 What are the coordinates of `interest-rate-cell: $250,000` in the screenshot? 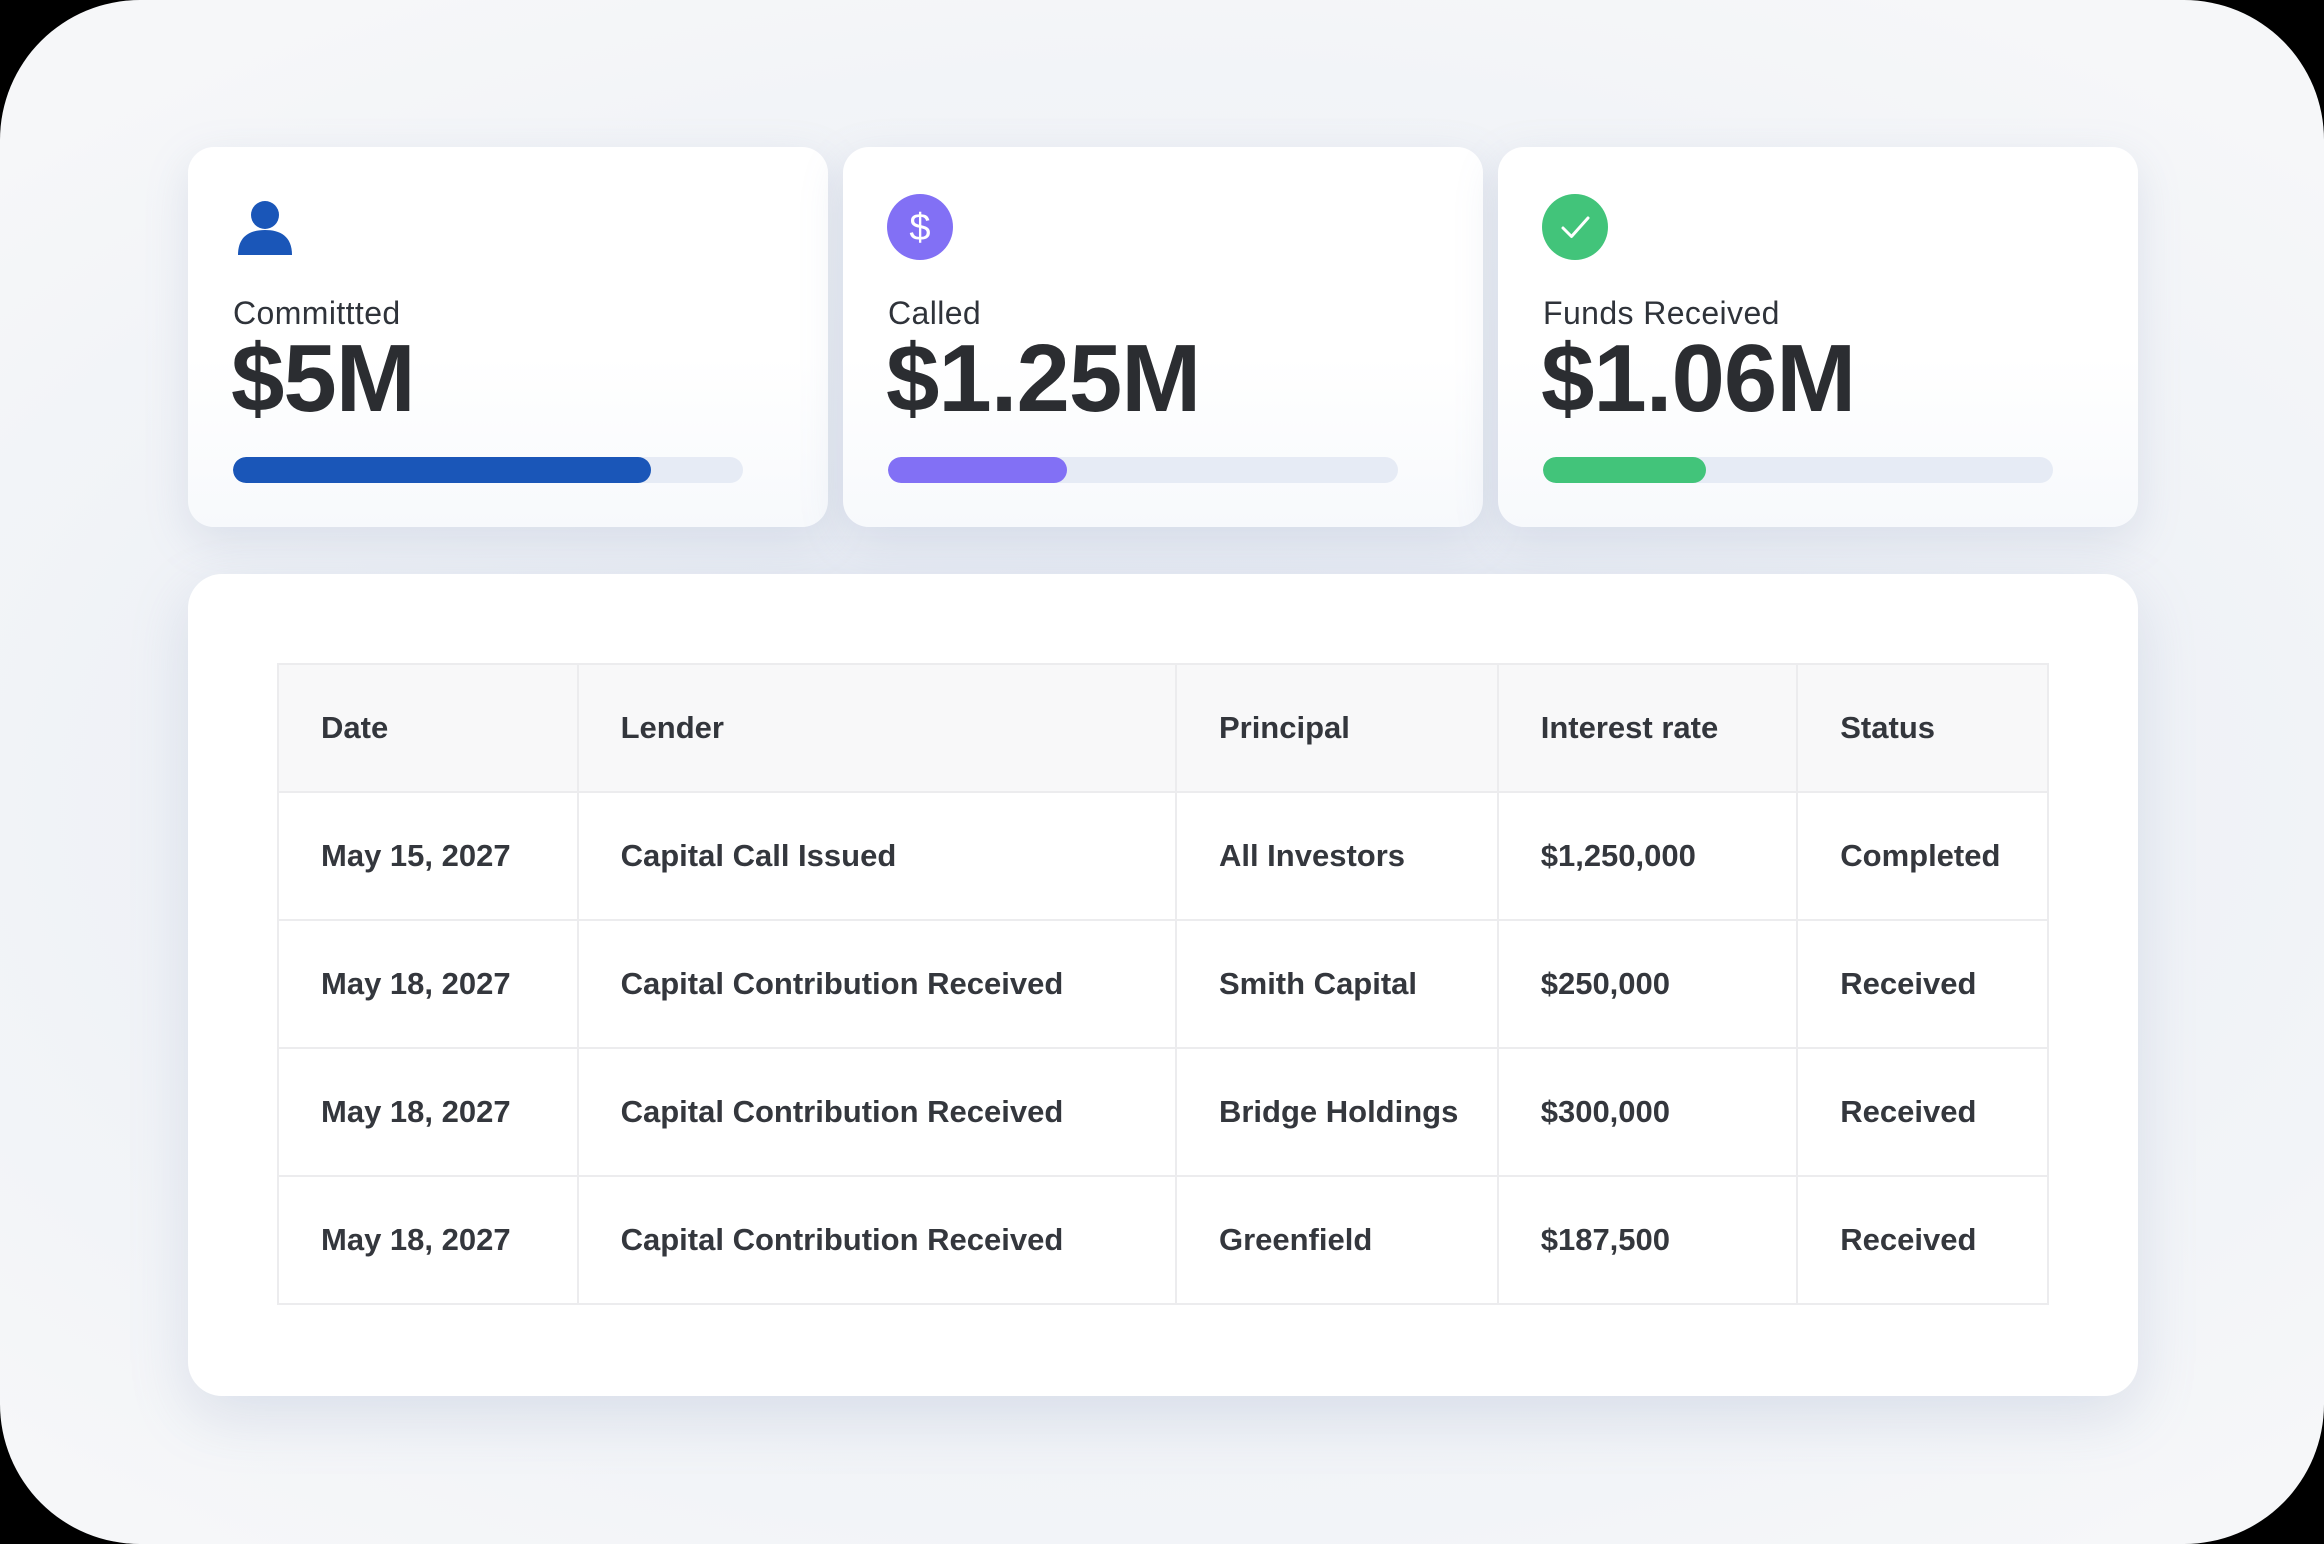 It's located at (1647, 984).